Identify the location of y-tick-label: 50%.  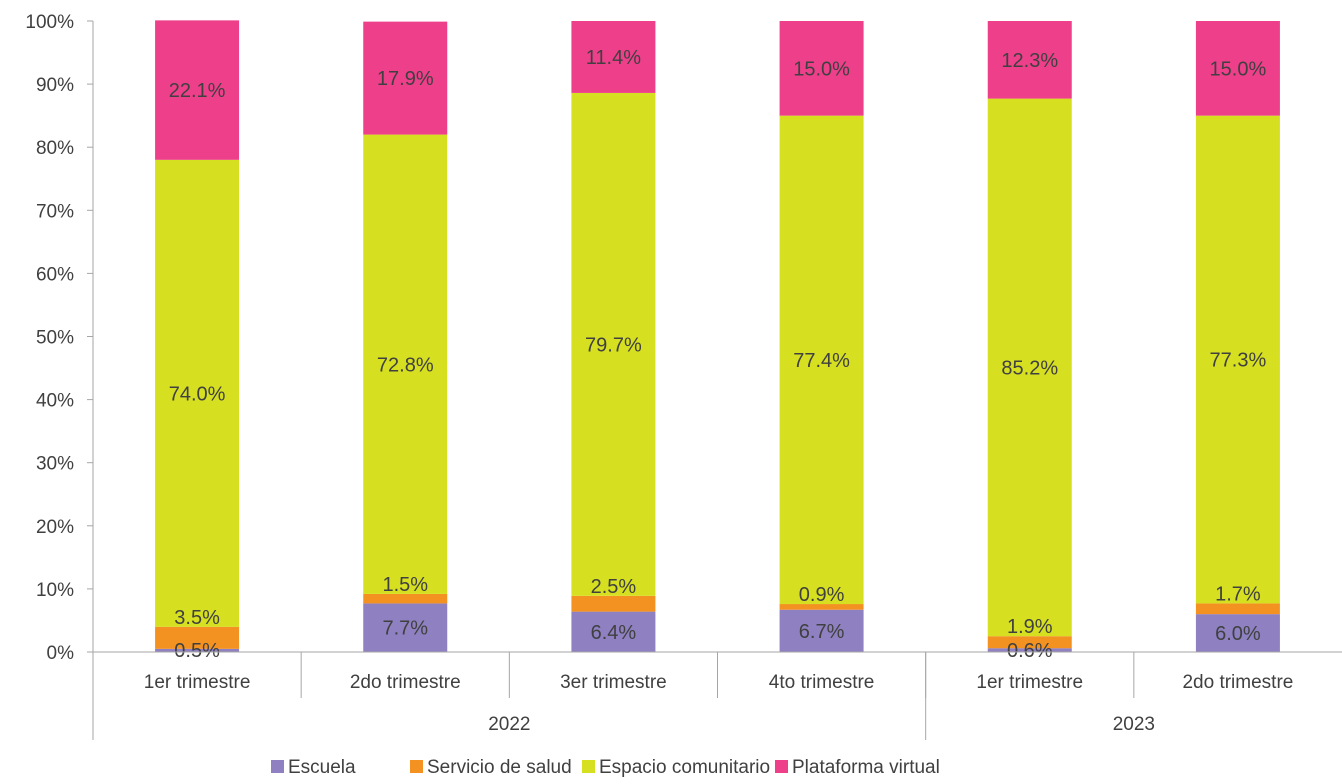
(55, 338).